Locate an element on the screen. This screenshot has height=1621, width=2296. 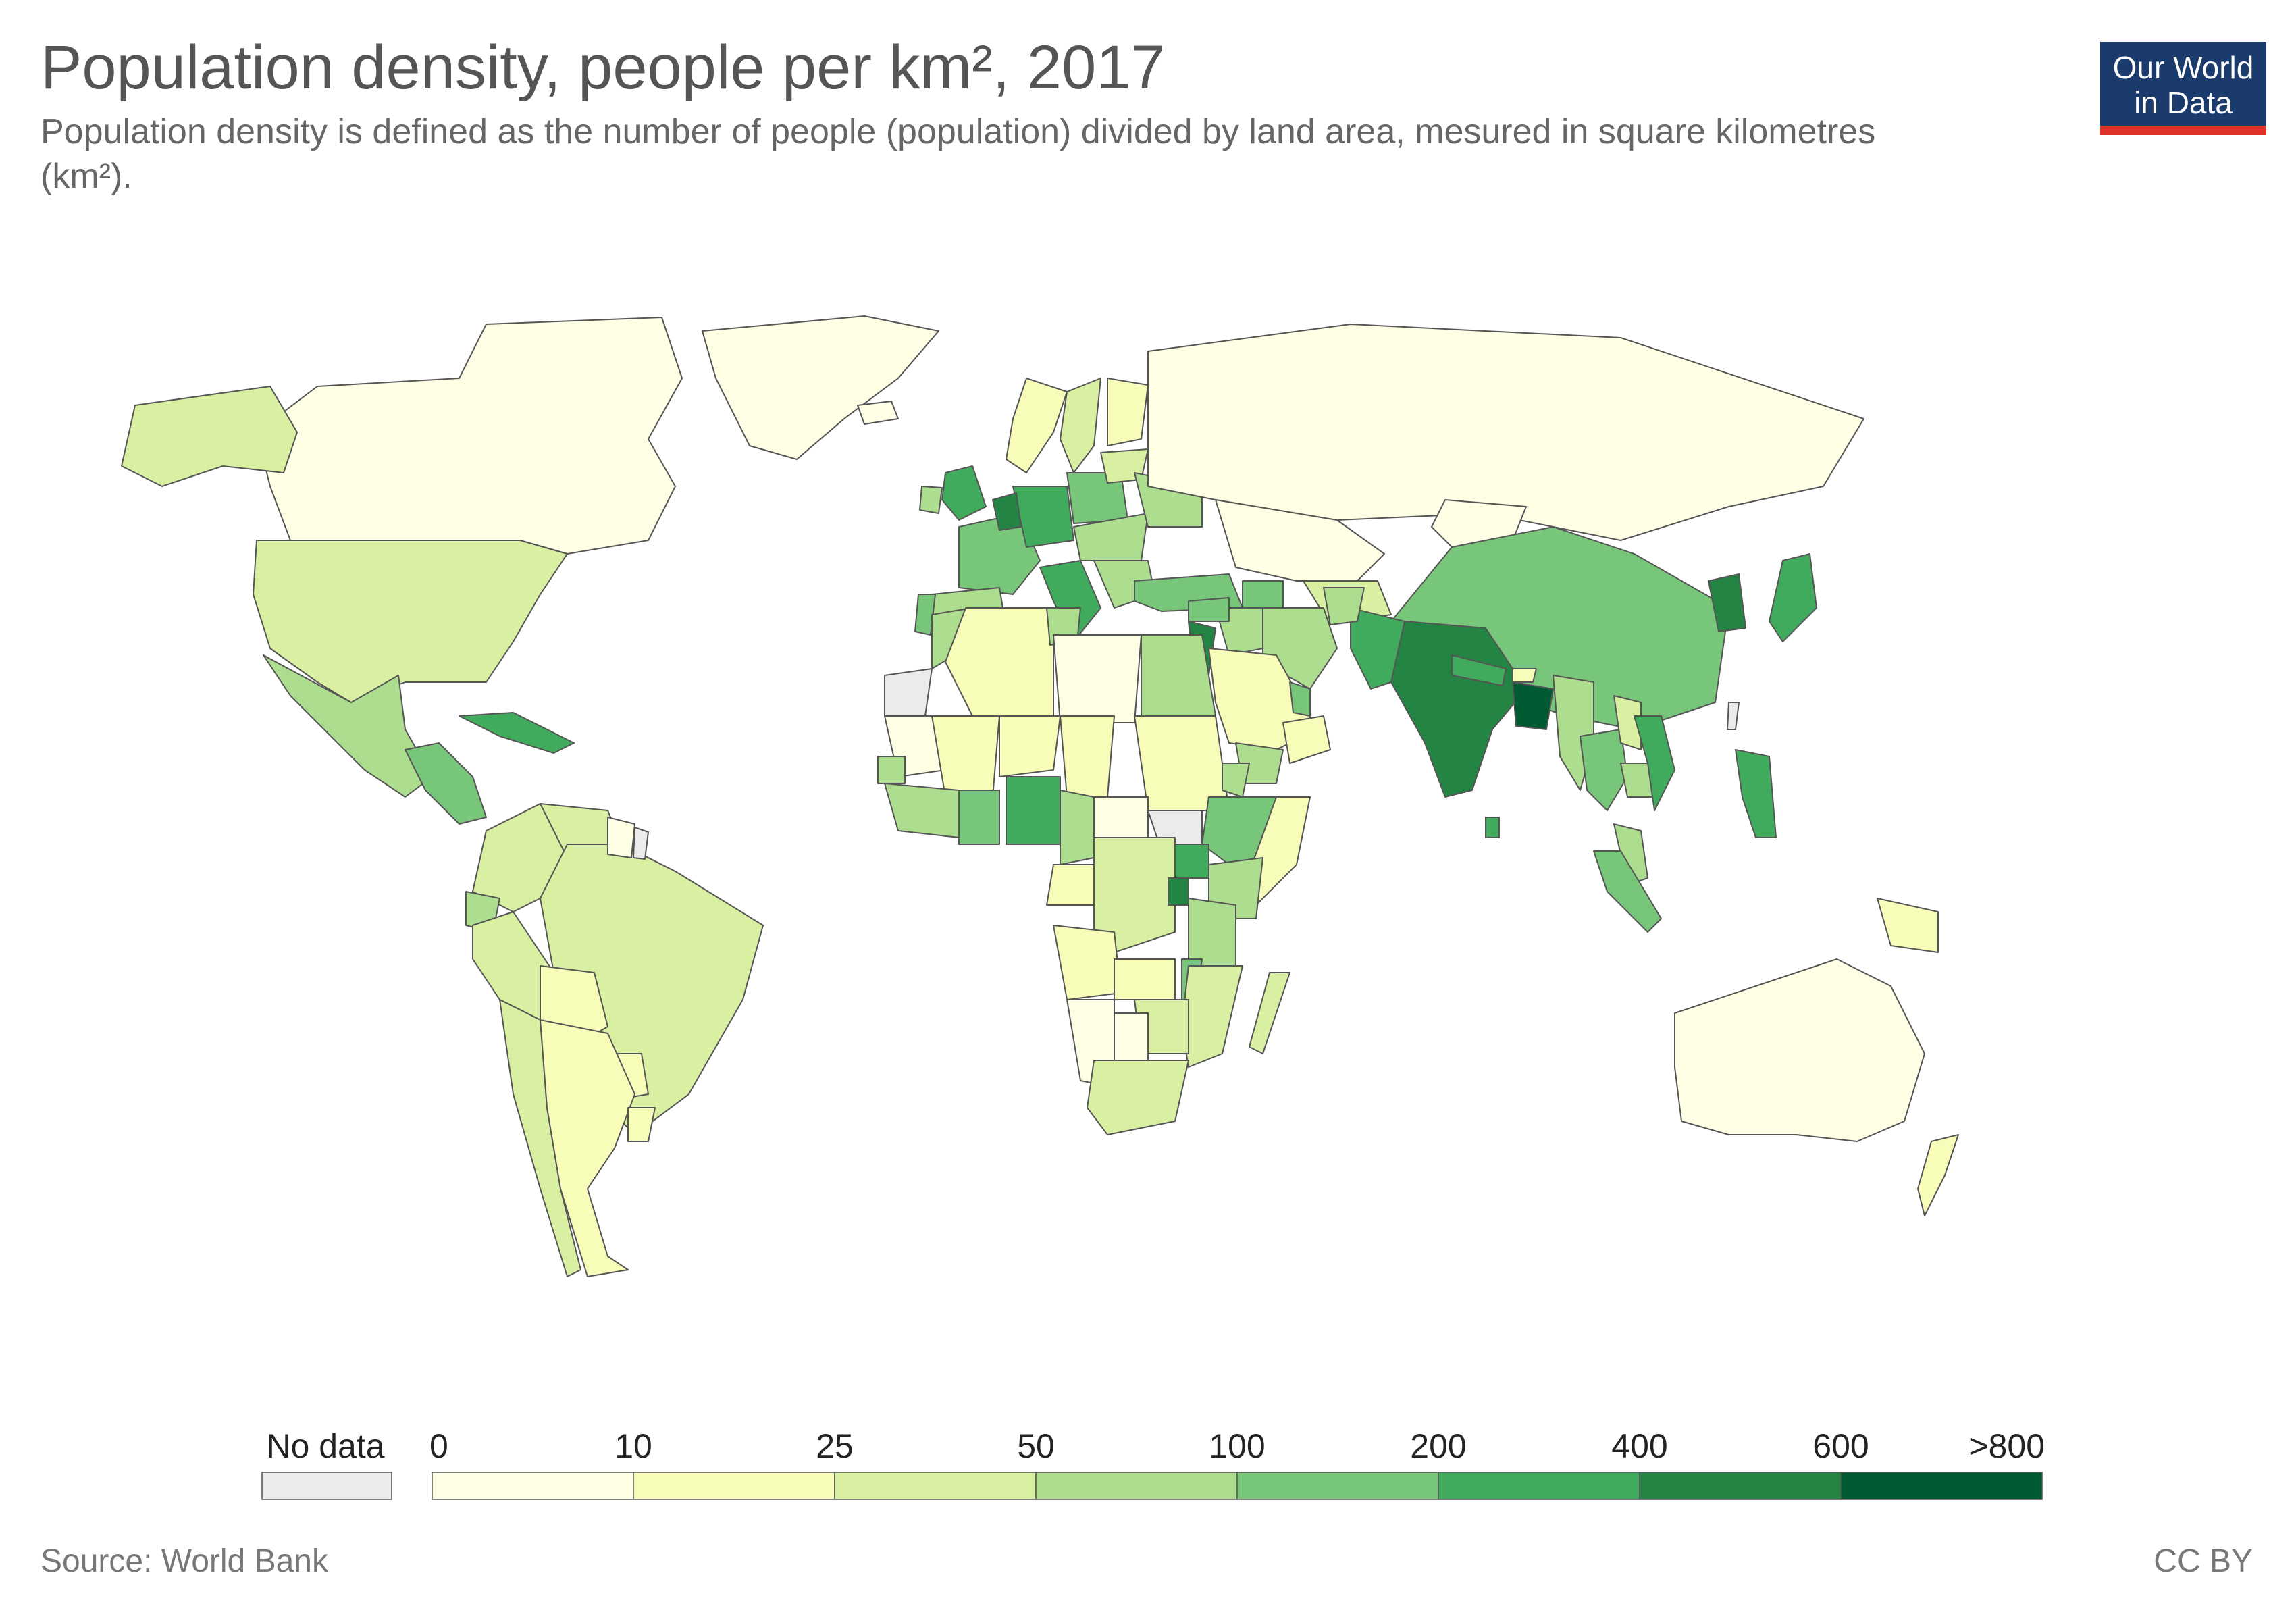
region-italy is located at coordinates (1070, 601).